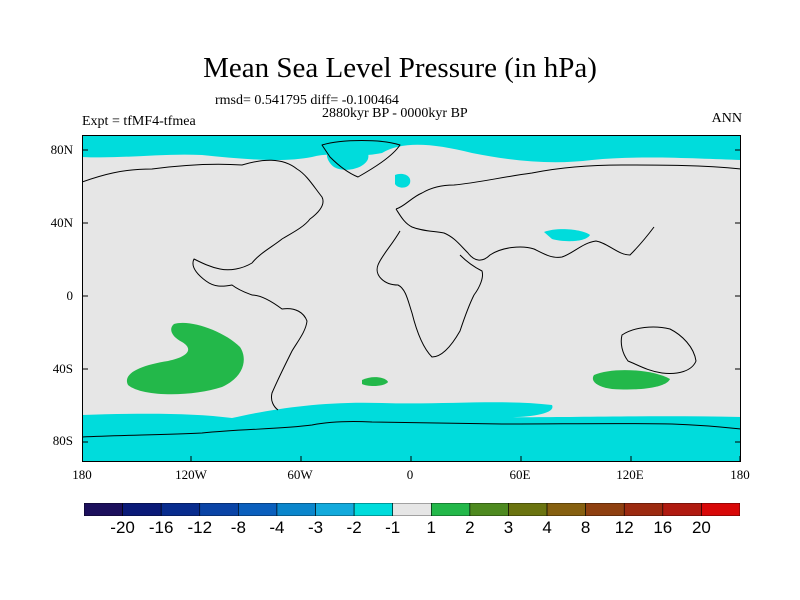 The height and width of the screenshot is (600, 800). Describe the element at coordinates (470, 527) in the screenshot. I see `colorbar-label: 2` at that location.